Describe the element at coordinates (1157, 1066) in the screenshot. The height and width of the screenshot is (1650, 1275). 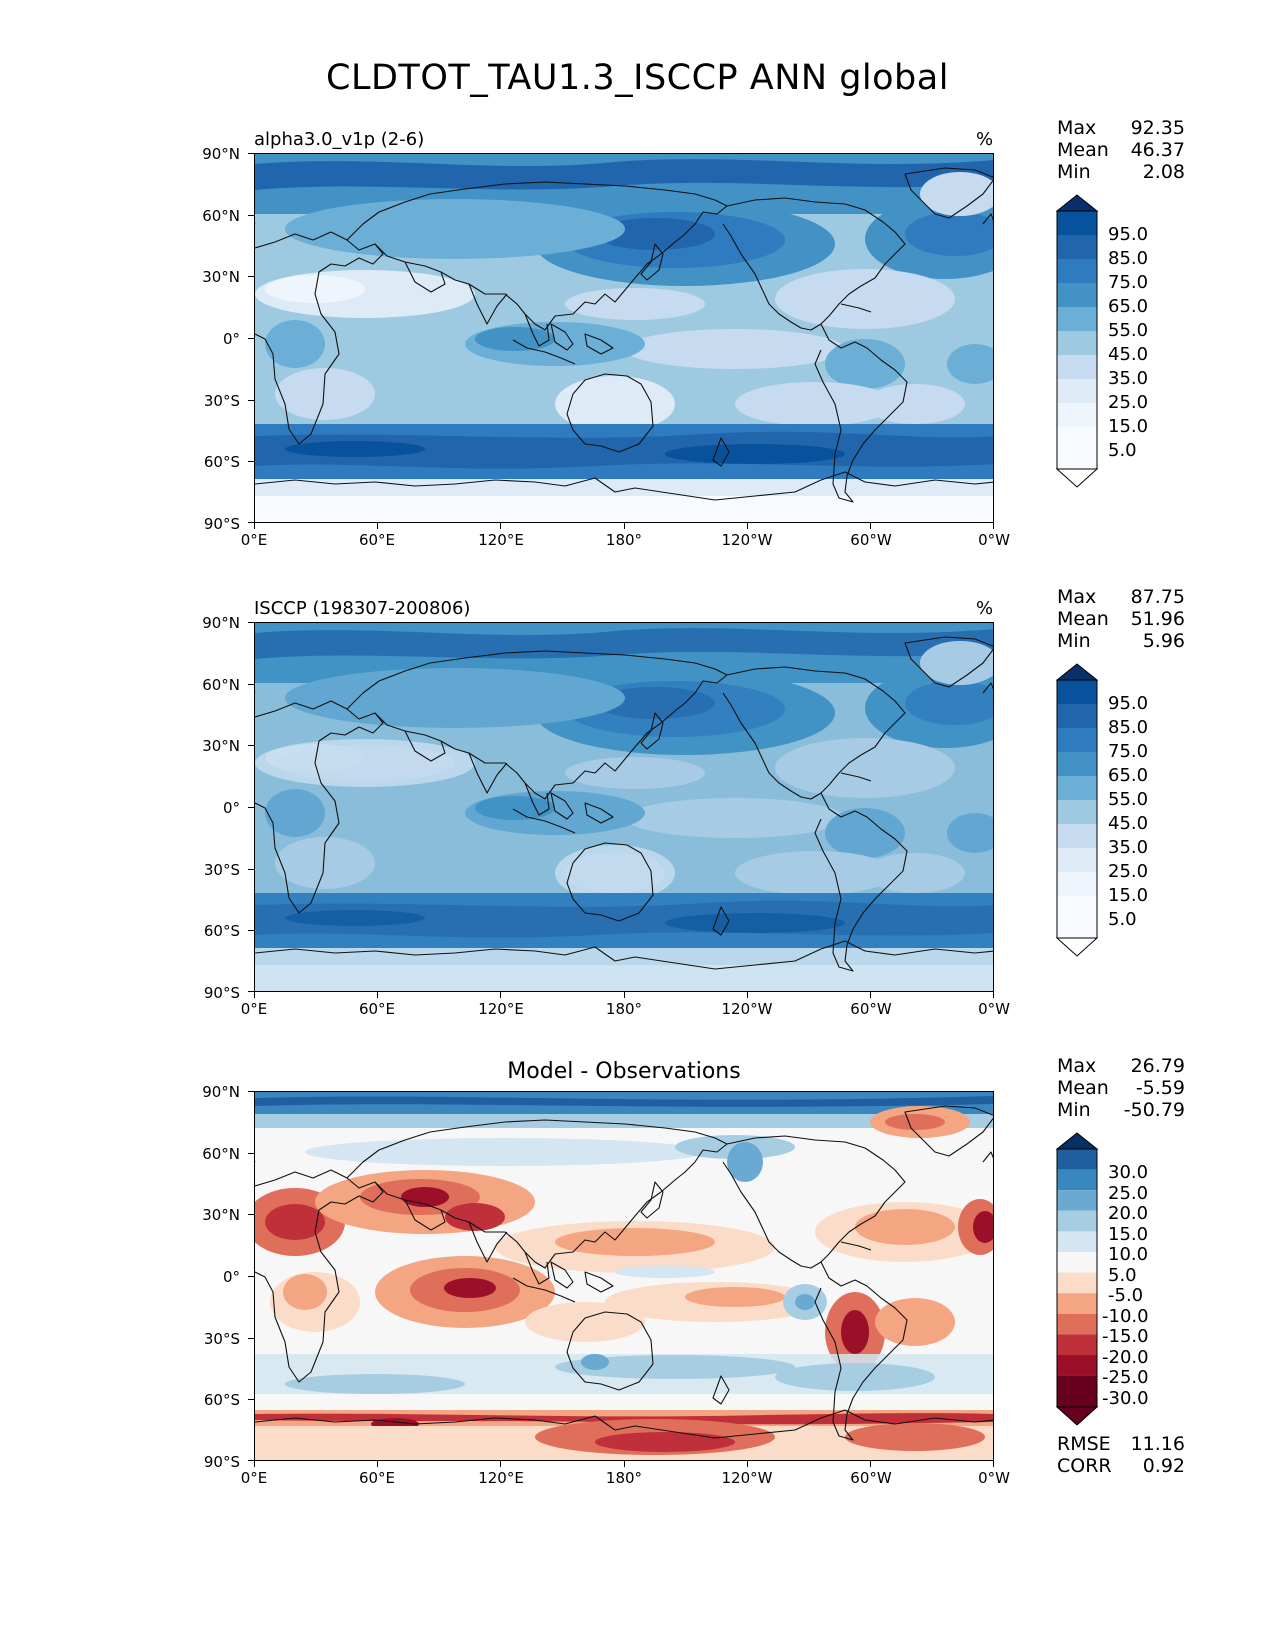
I see `stat-max: 26.79` at that location.